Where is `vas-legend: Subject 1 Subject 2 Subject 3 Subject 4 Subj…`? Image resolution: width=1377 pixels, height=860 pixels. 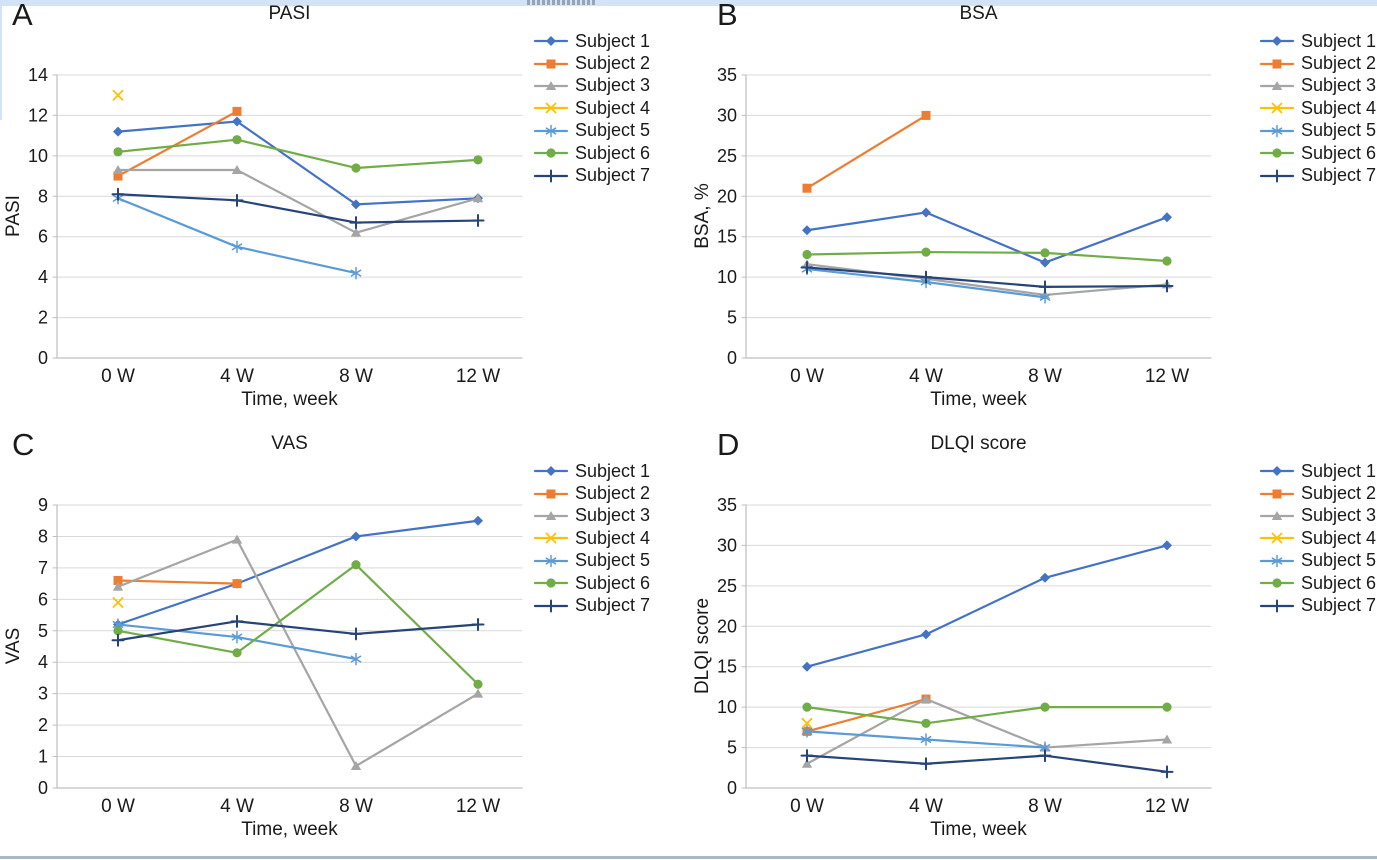
vas-legend: Subject 1 Subject 2 Subject 3 Subject 4 Subj… is located at coordinates (591, 538).